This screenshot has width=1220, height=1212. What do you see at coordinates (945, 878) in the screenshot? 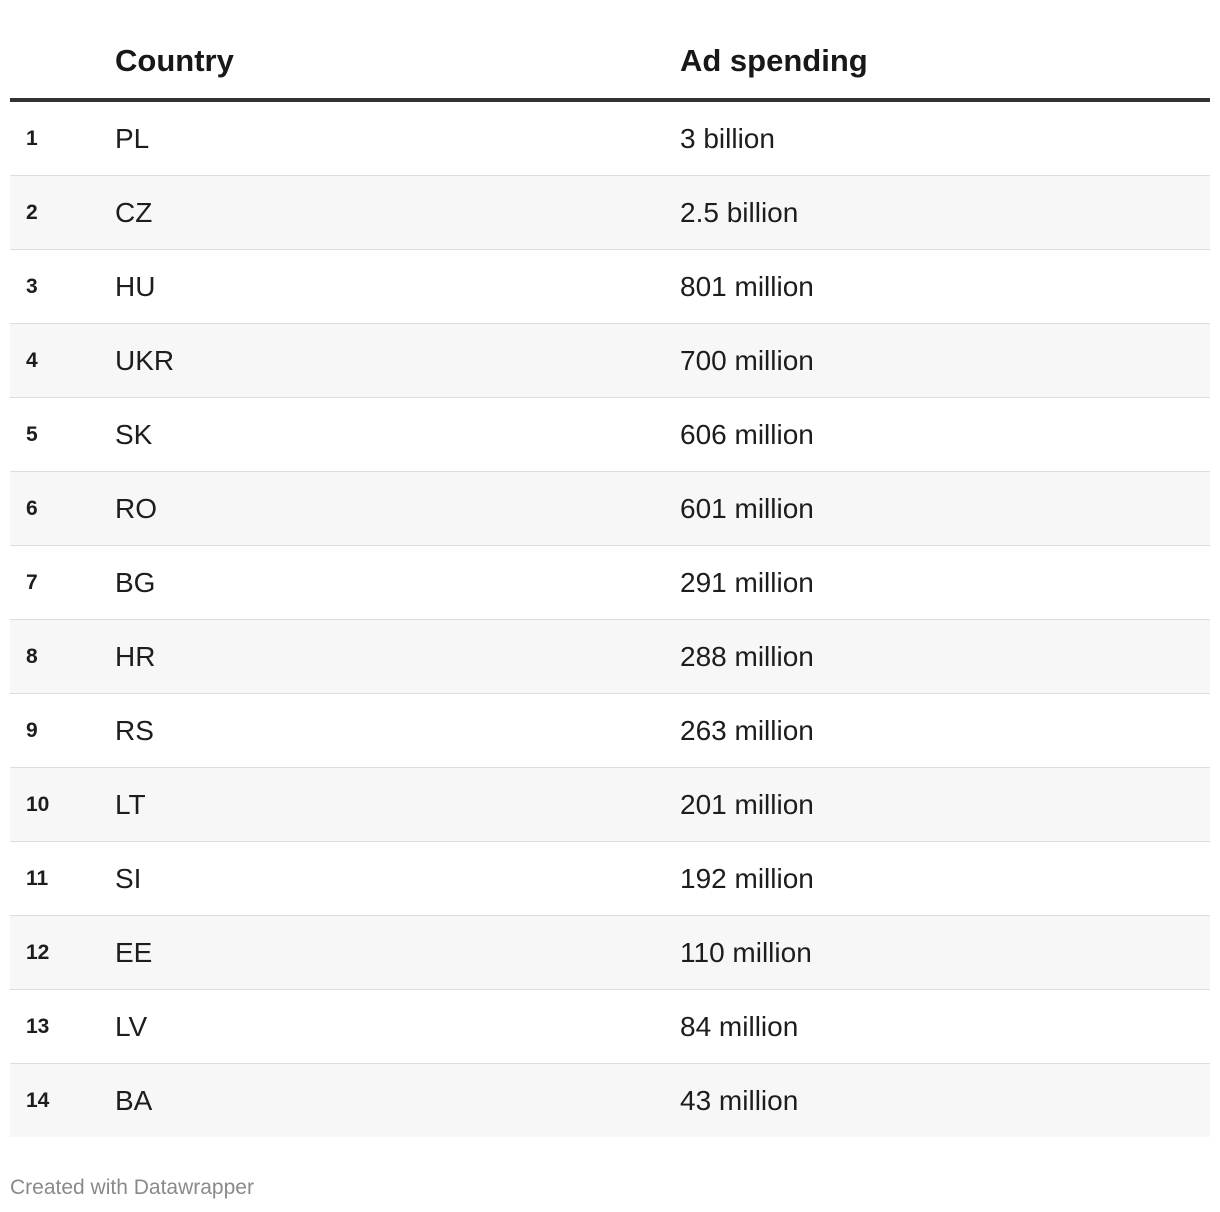
I see `ad-spending-cell: 192 million` at bounding box center [945, 878].